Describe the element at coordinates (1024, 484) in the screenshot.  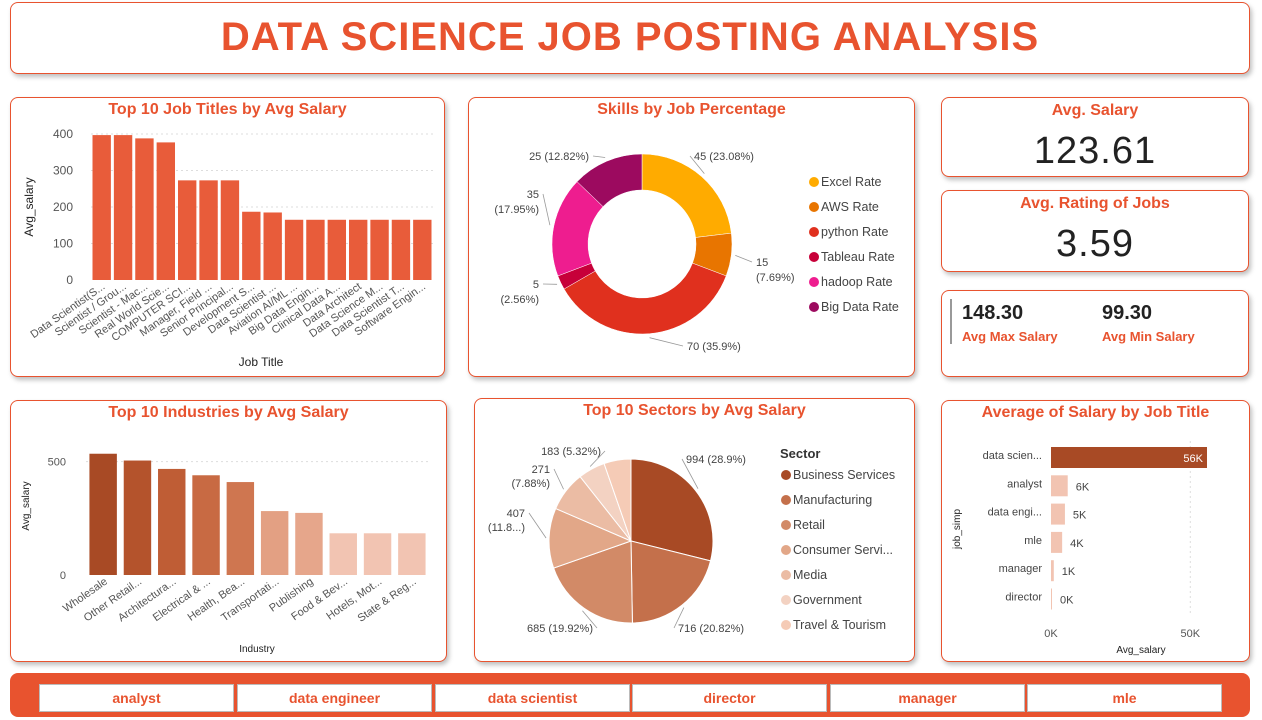
I see `y-tick-label: analyst` at that location.